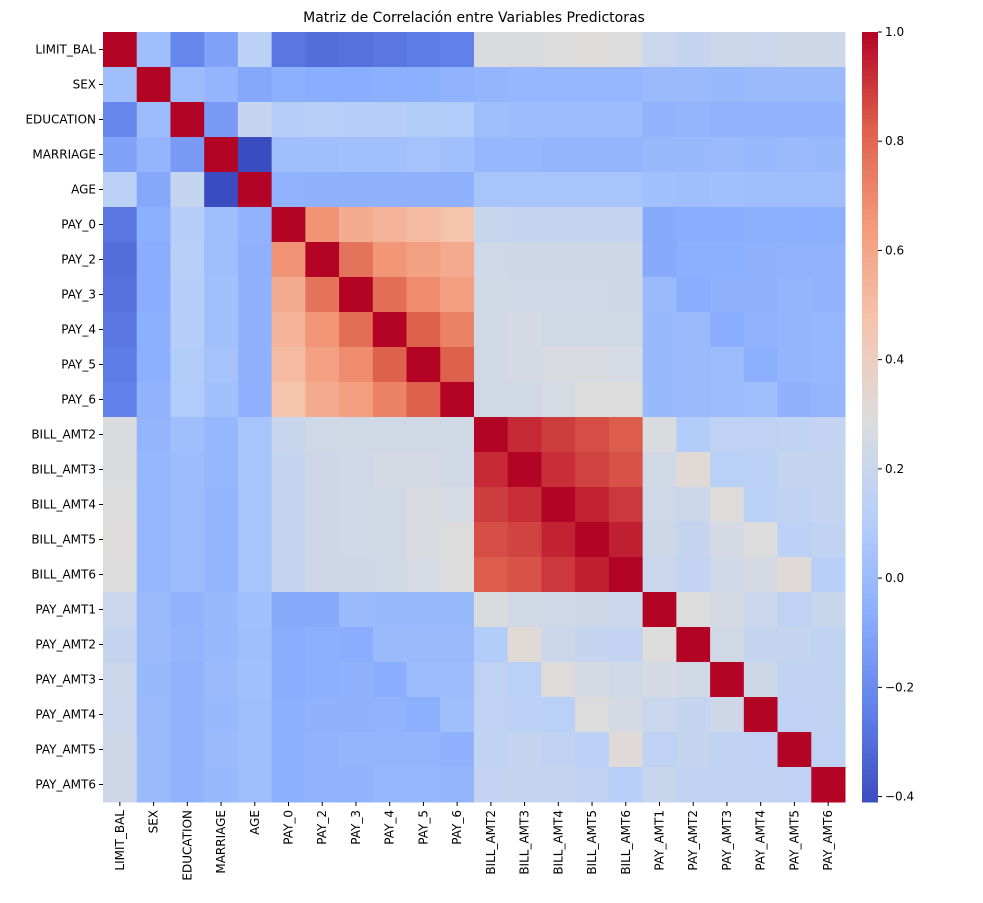  What do you see at coordinates (894, 141) in the screenshot?
I see `colorbar-tick-label: 0.8` at bounding box center [894, 141].